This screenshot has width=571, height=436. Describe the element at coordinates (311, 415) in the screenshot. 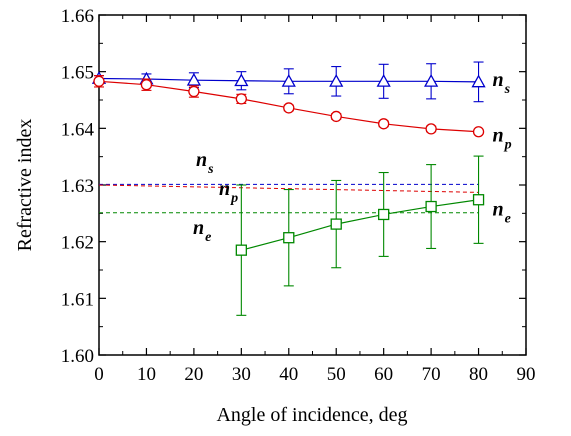

I see `x-axis-title: Angle of incidence, deg` at that location.